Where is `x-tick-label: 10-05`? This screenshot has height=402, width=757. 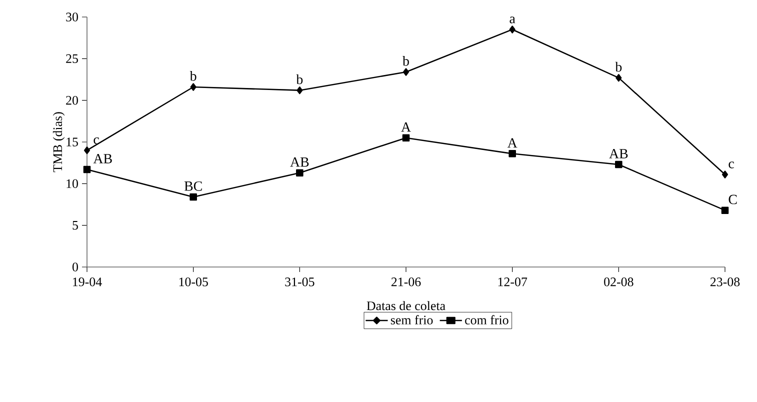 x-tick-label: 10-05 is located at coordinates (193, 282).